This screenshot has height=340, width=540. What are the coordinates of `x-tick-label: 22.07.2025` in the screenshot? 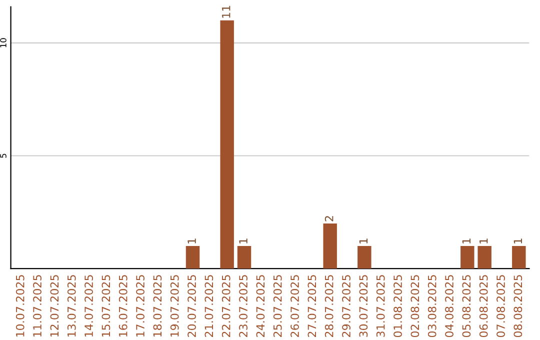 It's located at (226, 306).